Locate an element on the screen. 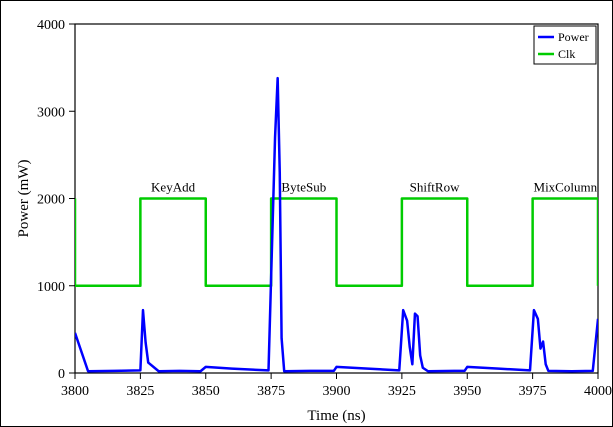 This screenshot has width=613, height=427. y-tick-label: 3000 is located at coordinates (51, 112).